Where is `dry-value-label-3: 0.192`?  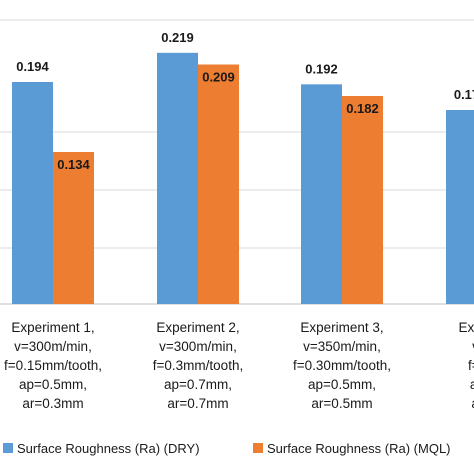 dry-value-label-3: 0.192 is located at coordinates (321, 68).